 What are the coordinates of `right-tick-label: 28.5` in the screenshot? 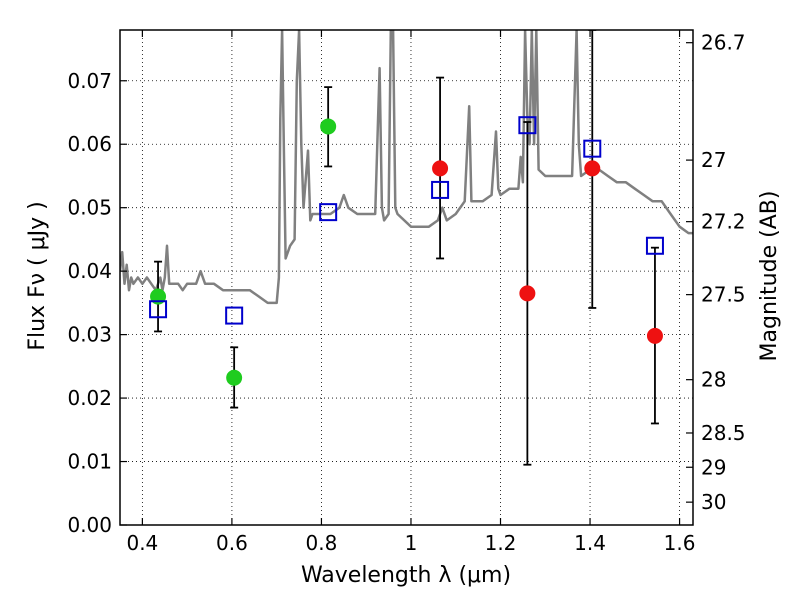 It's located at (723, 433).